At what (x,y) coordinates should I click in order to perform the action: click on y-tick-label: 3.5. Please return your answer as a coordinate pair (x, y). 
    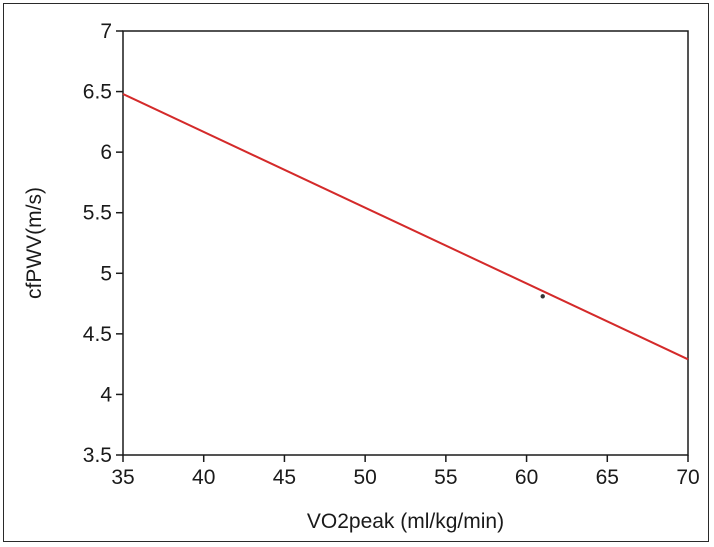
    Looking at the image, I should click on (97, 455).